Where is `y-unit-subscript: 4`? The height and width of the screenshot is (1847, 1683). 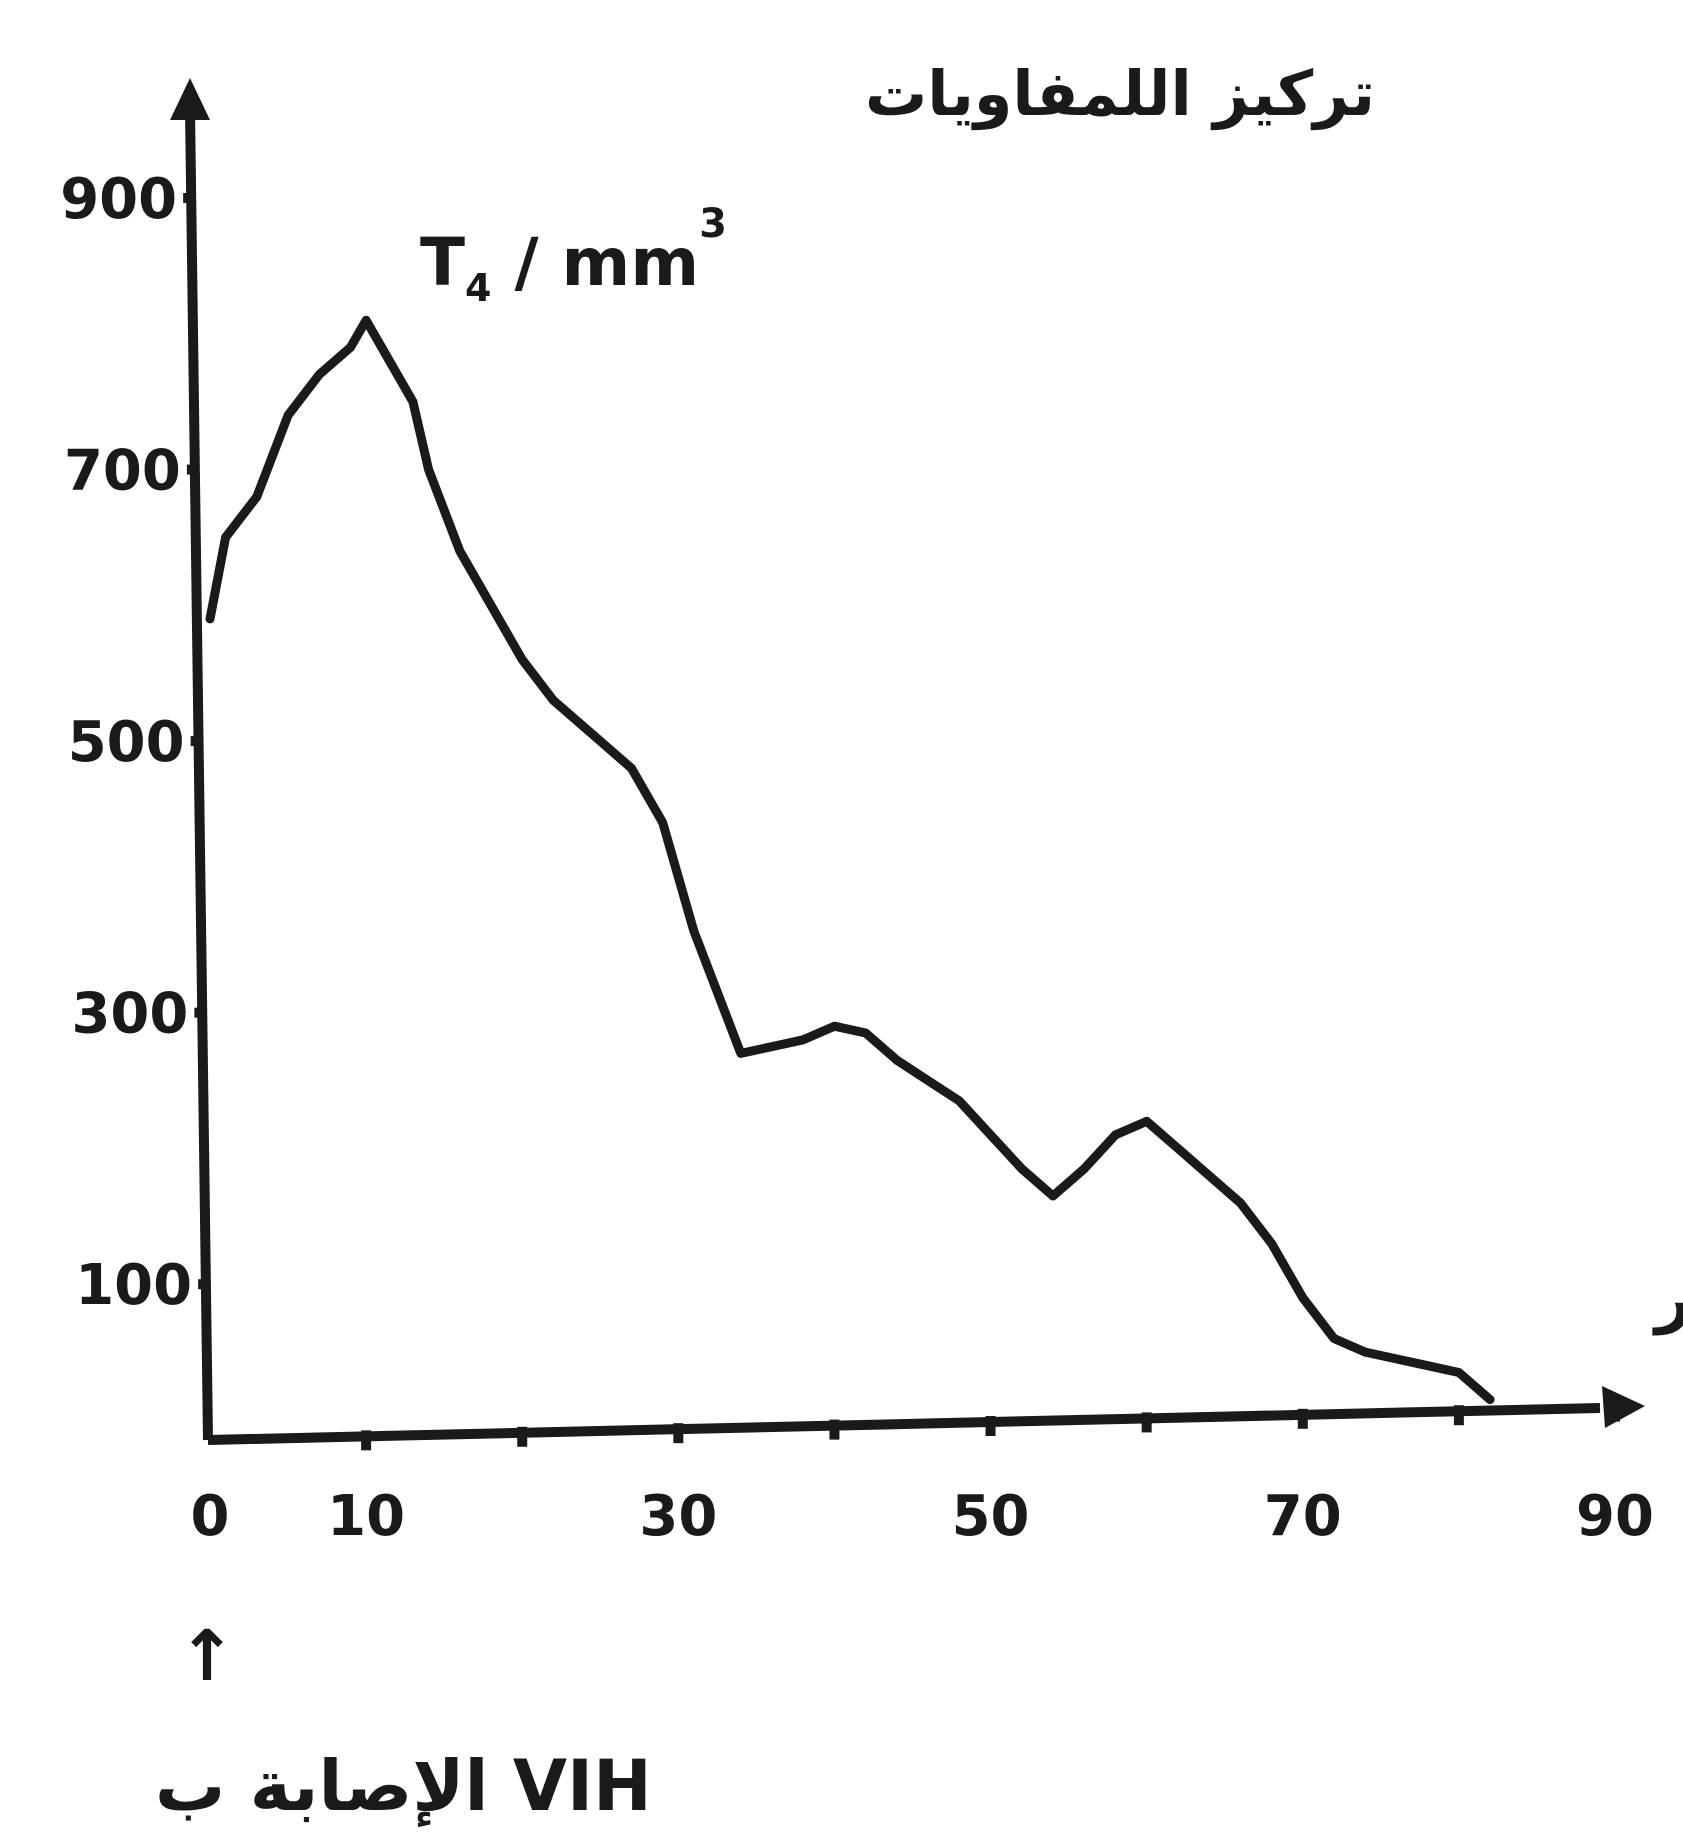 y-unit-subscript: 4 is located at coordinates (478, 288).